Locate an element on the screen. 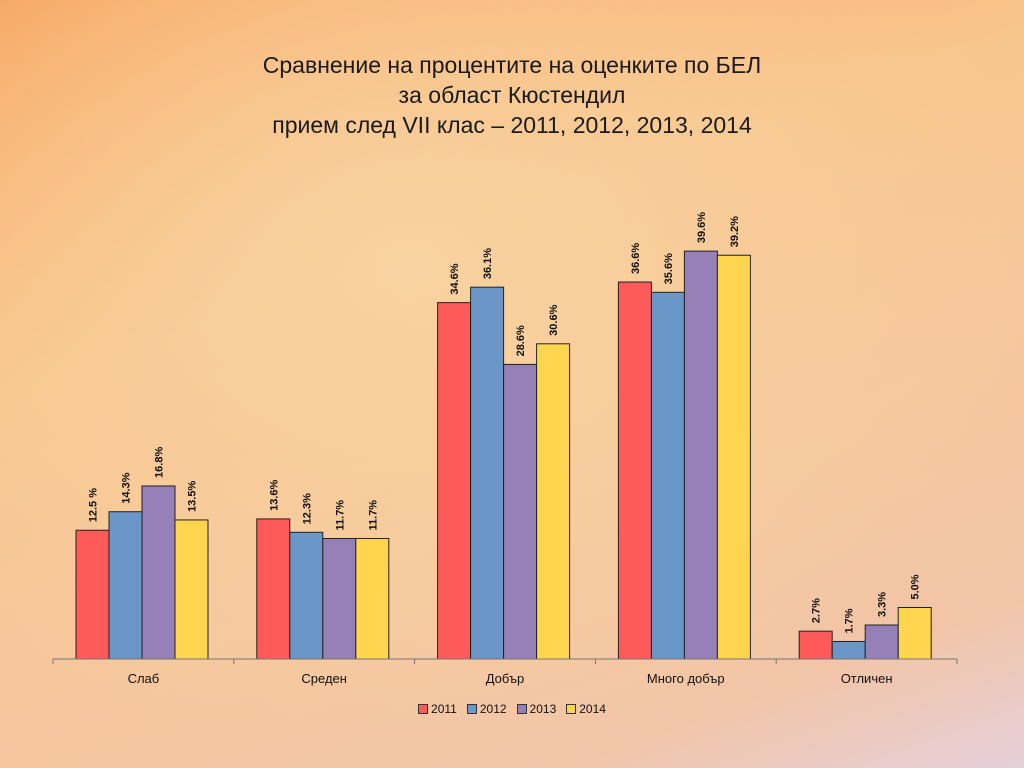 Image resolution: width=1024 pixels, height=768 pixels. data-label-2011-3: 34.6% is located at coordinates (455, 278).